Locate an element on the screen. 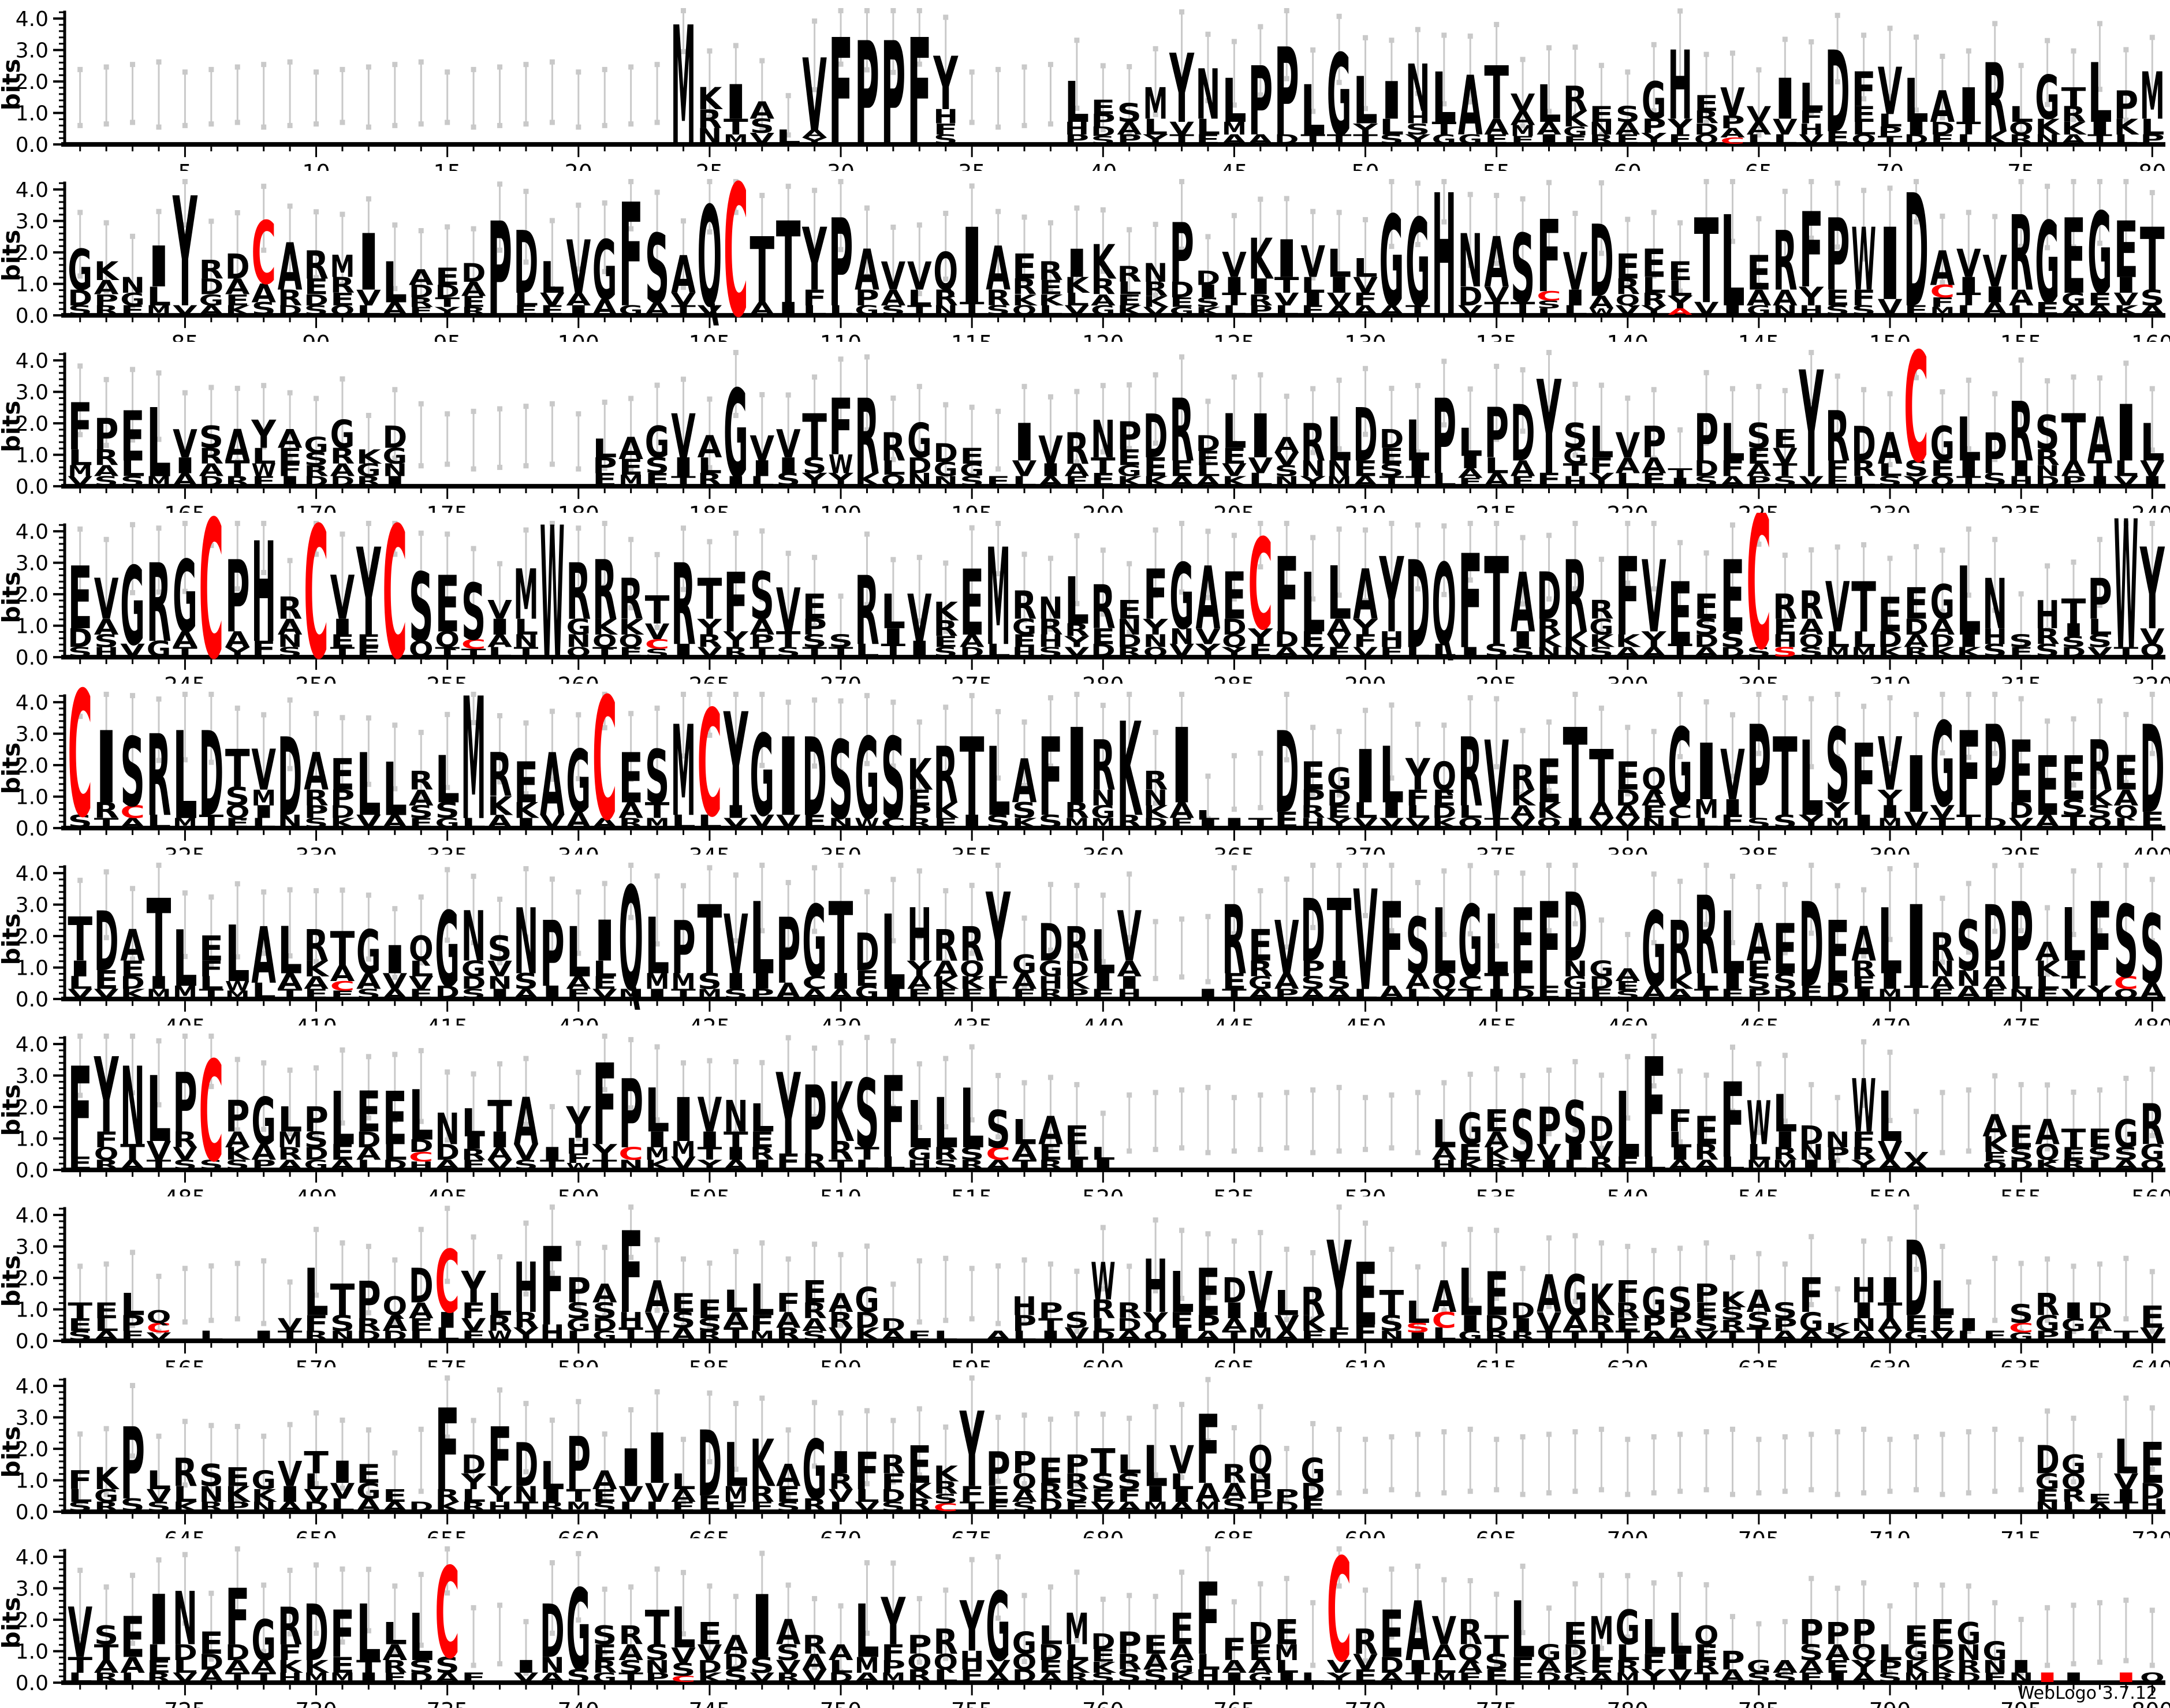 The height and width of the screenshot is (1708, 2170). logo-letter: T is located at coordinates (710, 599).